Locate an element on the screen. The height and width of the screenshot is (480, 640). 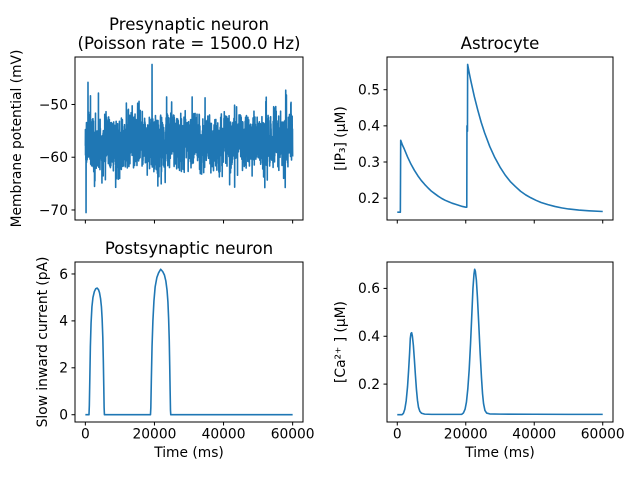
astrocyte-series-line is located at coordinates (500, 138).